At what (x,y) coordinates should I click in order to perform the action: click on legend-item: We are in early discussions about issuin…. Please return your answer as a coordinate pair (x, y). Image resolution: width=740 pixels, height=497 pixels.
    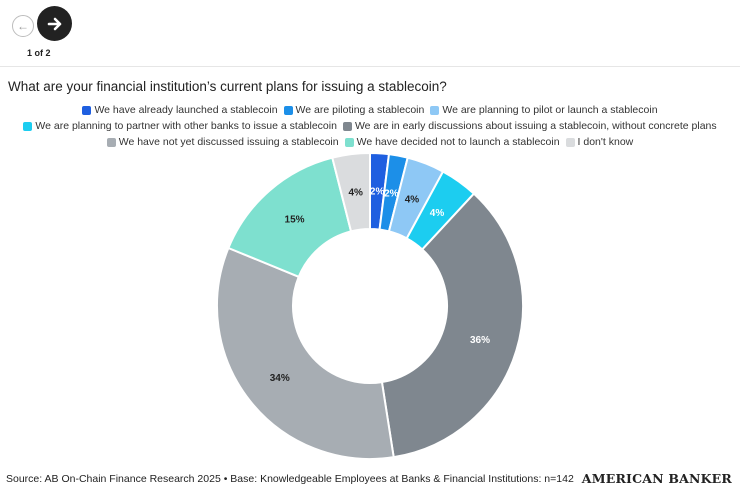
    Looking at the image, I should click on (529, 126).